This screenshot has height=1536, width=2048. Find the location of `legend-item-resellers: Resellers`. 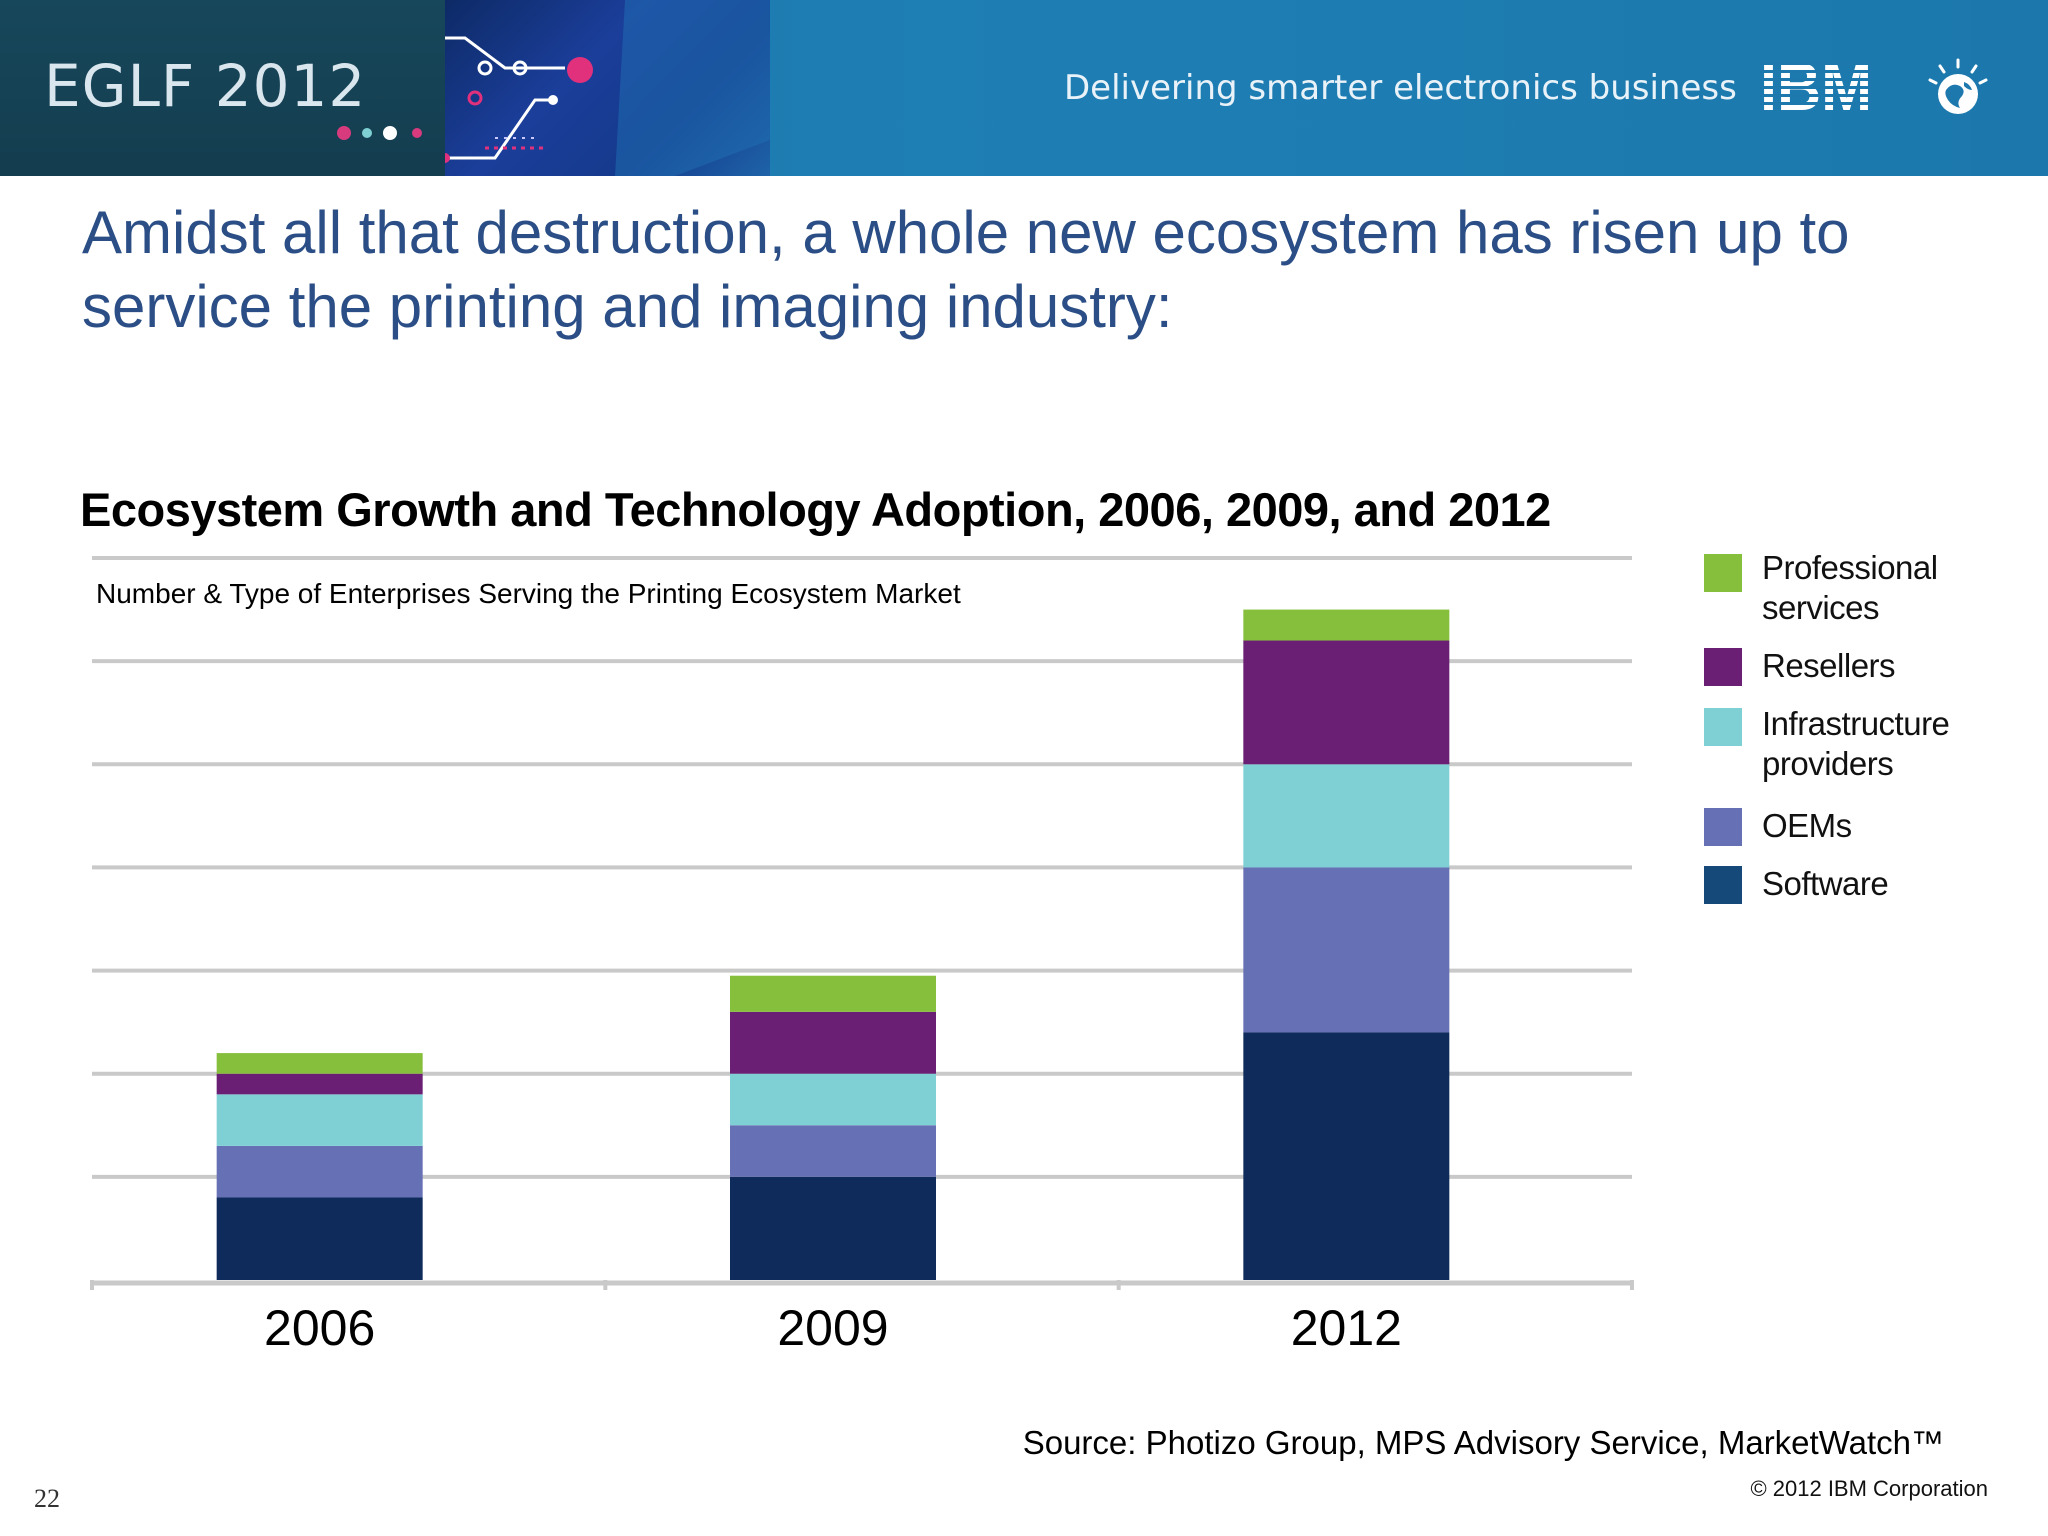

legend-item-resellers: Resellers is located at coordinates (1869, 677).